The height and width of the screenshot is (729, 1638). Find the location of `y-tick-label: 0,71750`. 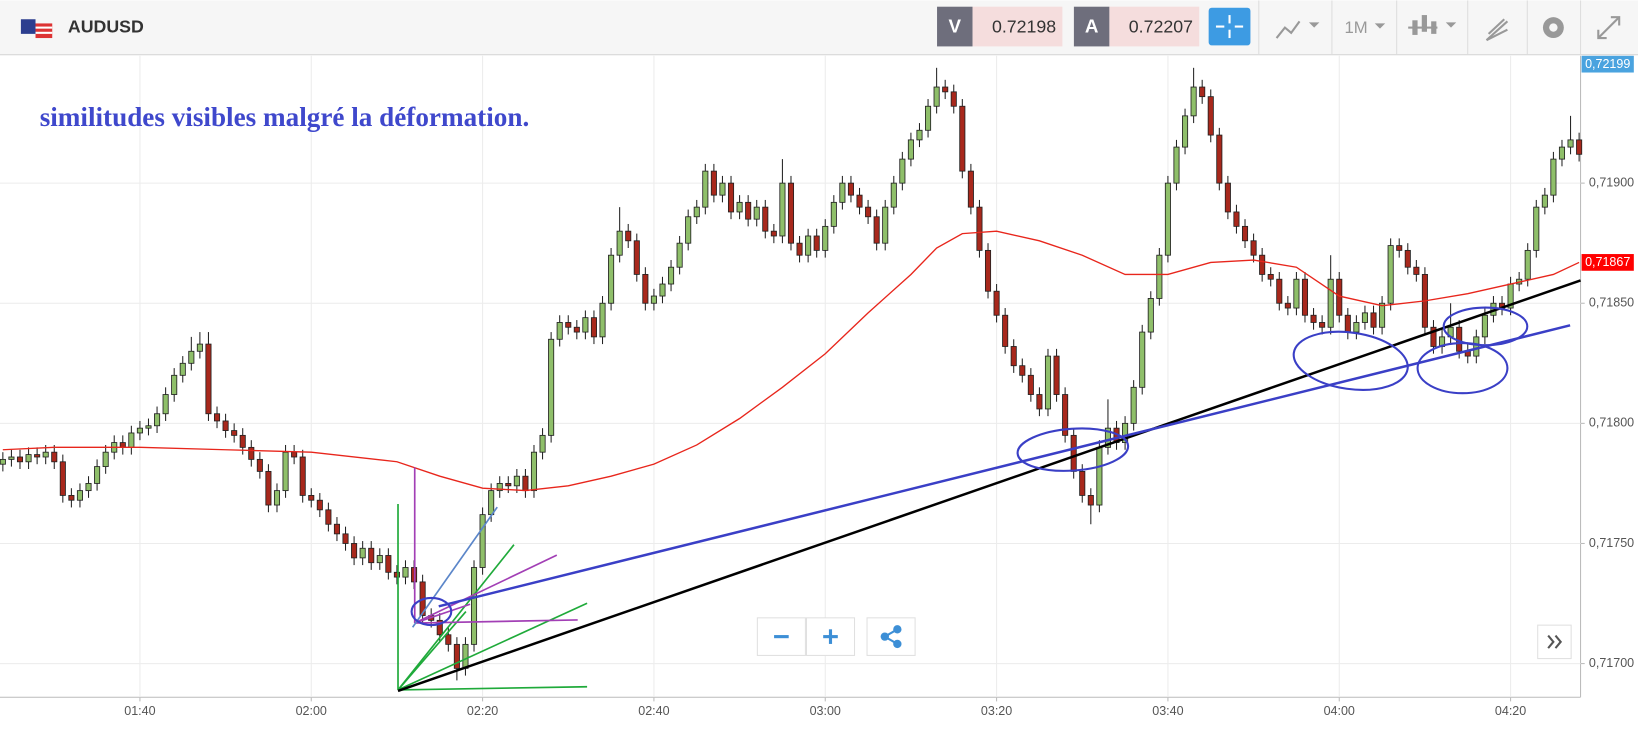

y-tick-label: 0,71750 is located at coordinates (1611, 543).